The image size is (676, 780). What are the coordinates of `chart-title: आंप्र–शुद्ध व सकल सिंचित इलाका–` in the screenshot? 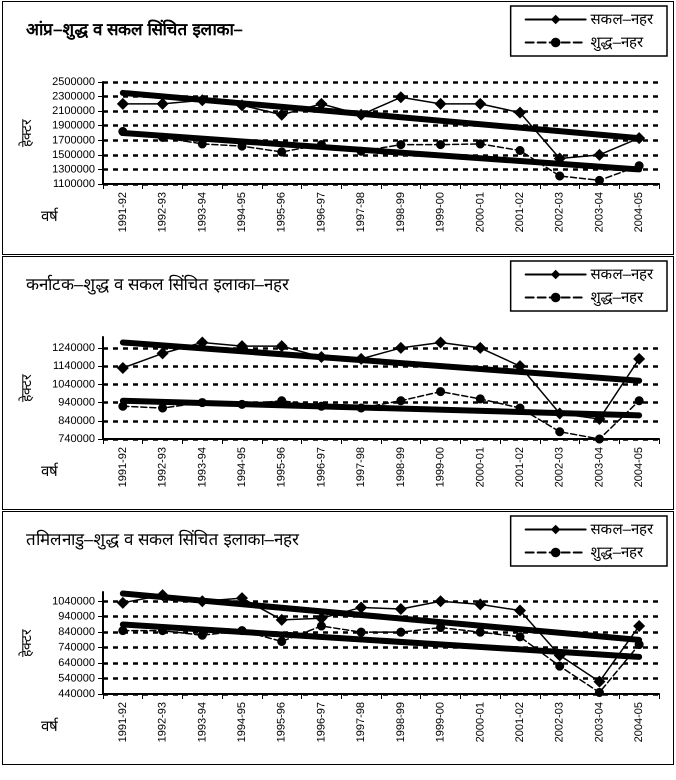 It's located at (134, 29).